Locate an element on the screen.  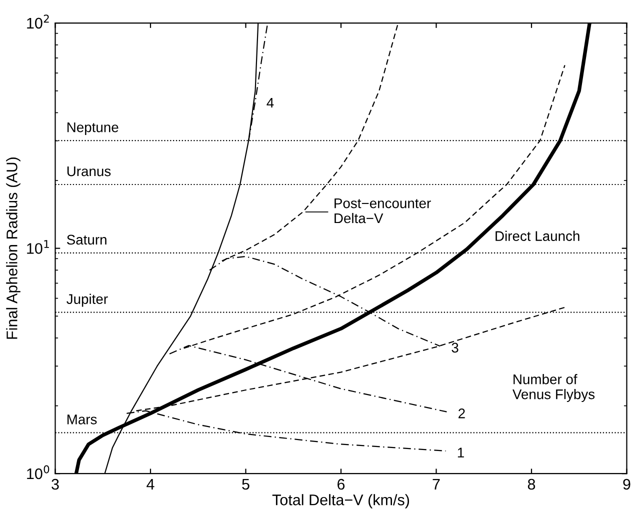
y-tick-label: 10$^{0}$ is located at coordinates (38, 472).